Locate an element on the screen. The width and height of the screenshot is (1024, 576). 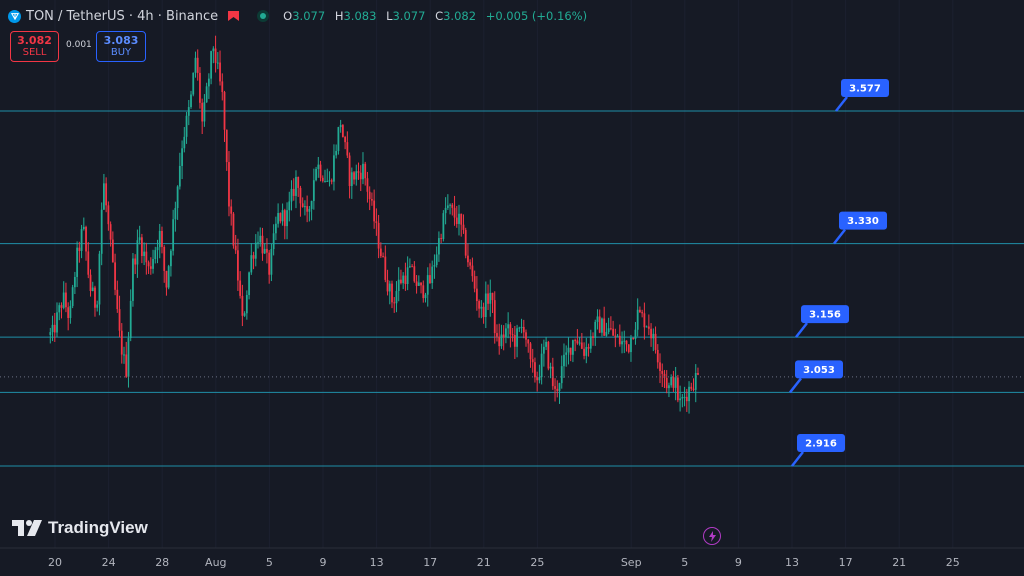
flag-icon is located at coordinates (234, 16).